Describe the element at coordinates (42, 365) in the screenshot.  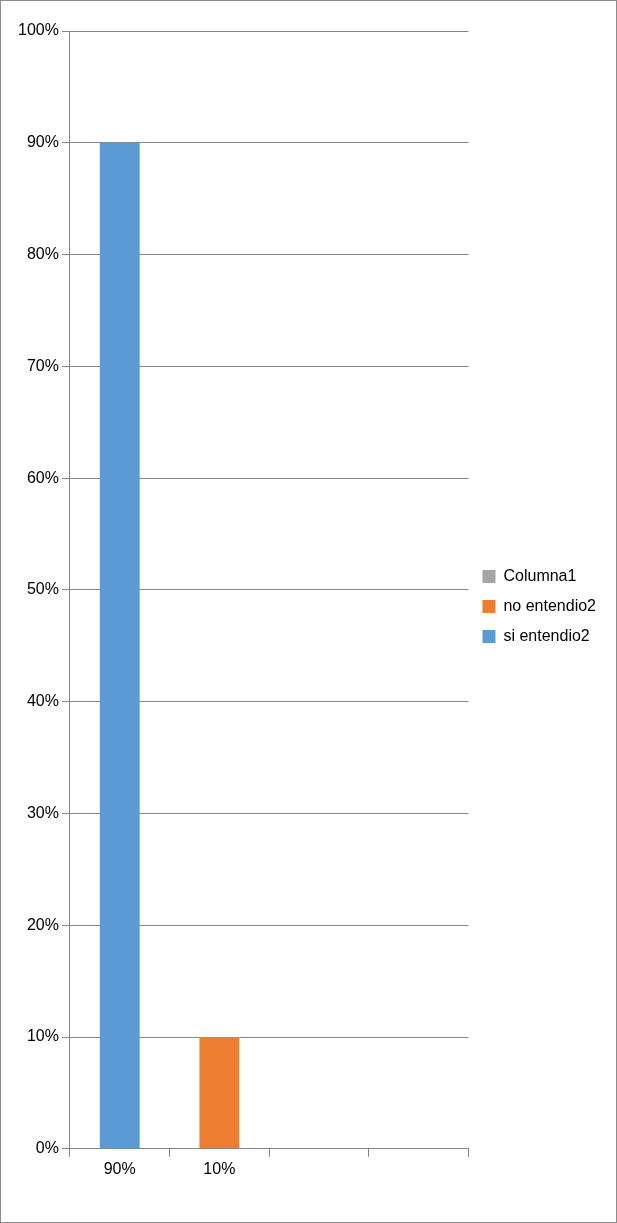
I see `y-tick-label: 70%` at that location.